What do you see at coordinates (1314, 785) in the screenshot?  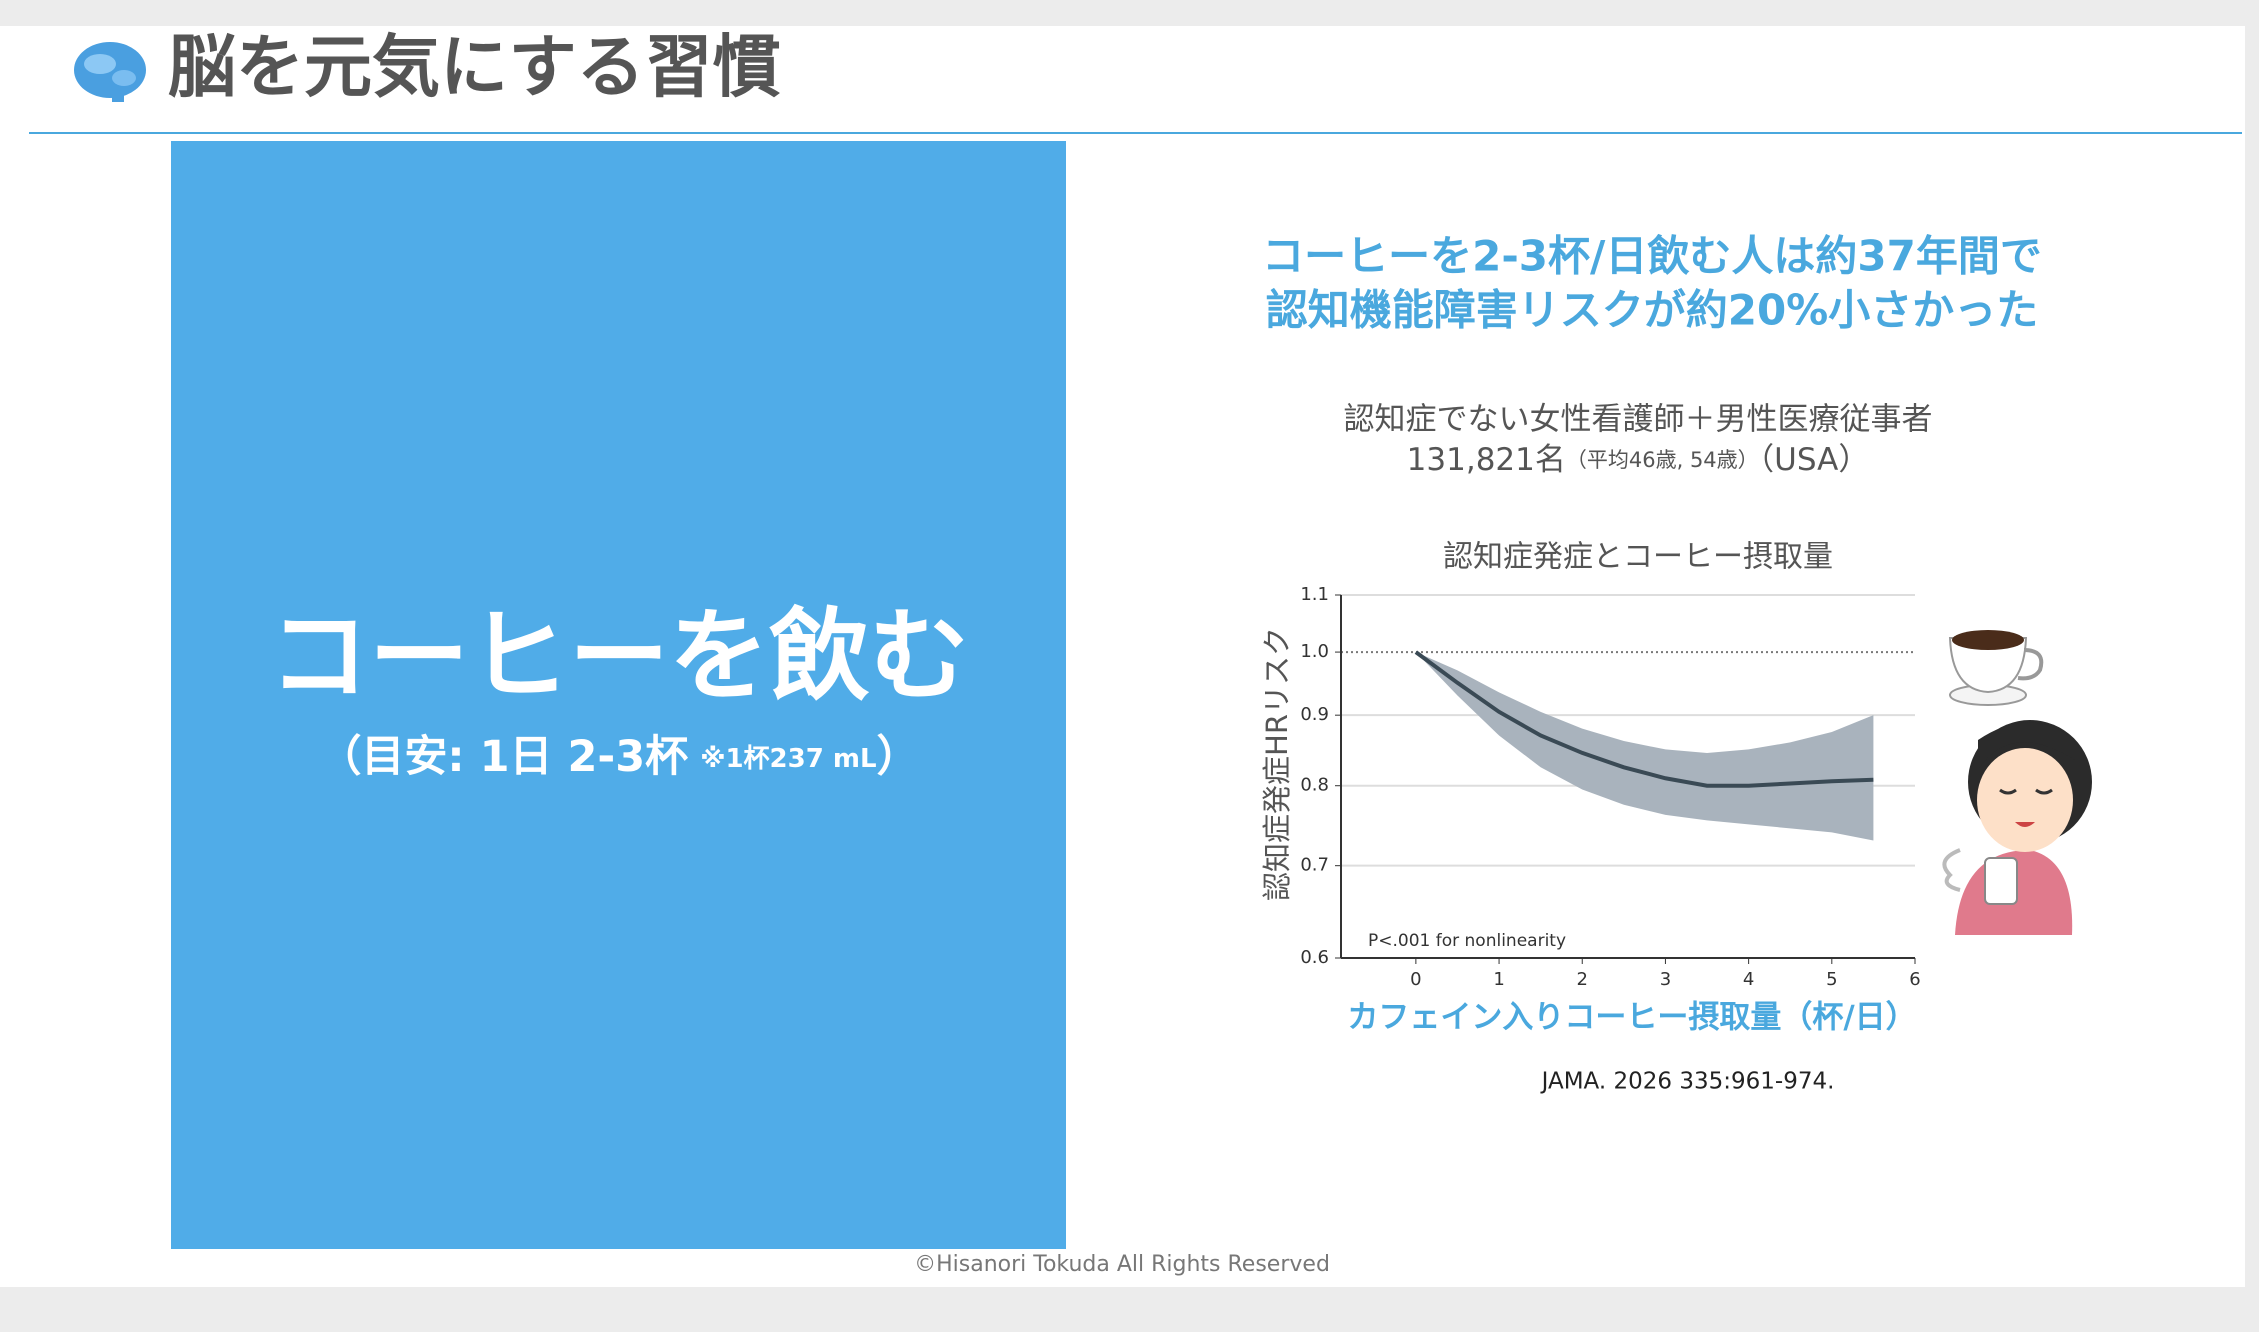 I see `y-tick-label: 0.8` at bounding box center [1314, 785].